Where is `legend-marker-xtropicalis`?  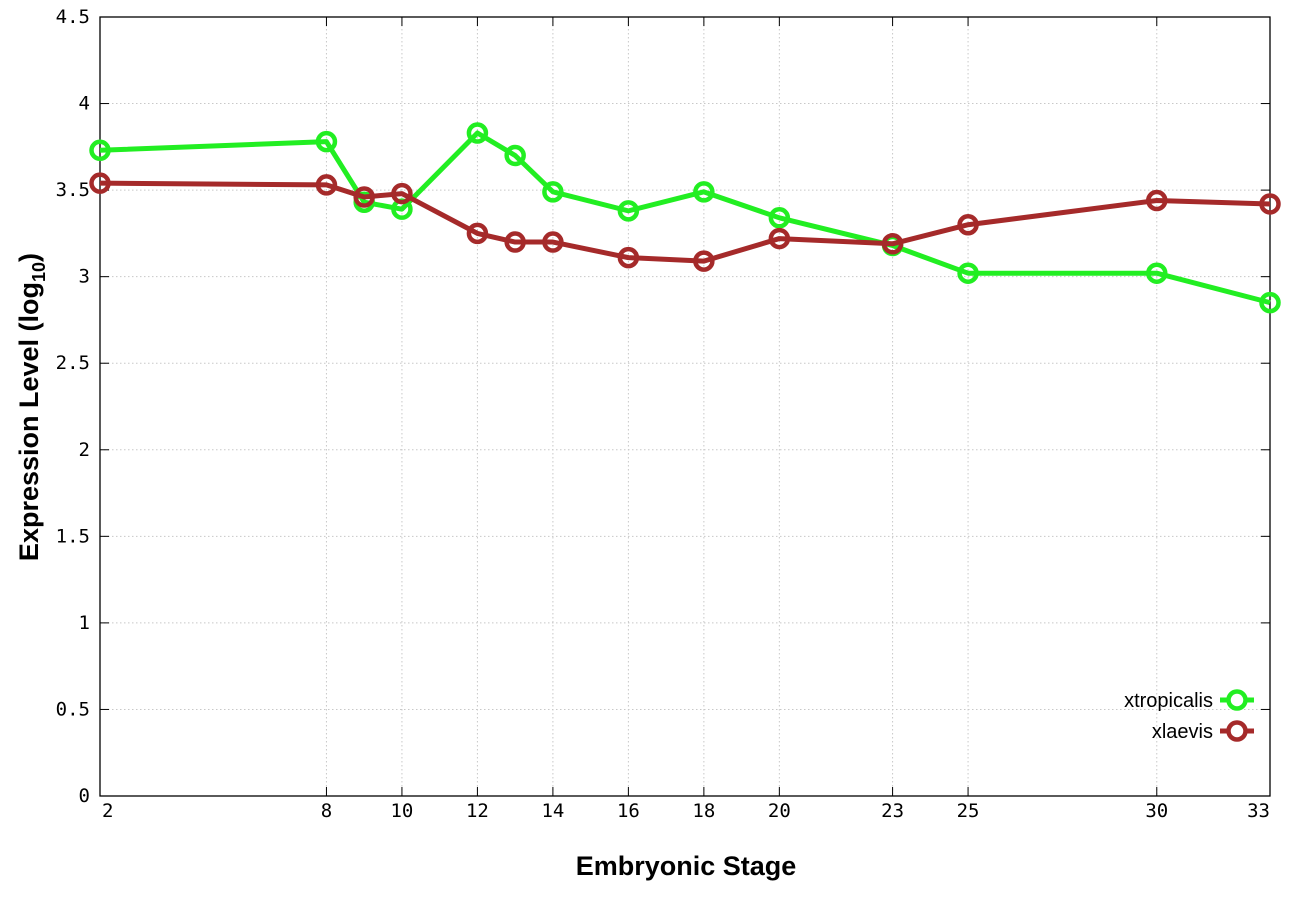 legend-marker-xtropicalis is located at coordinates (1237, 700).